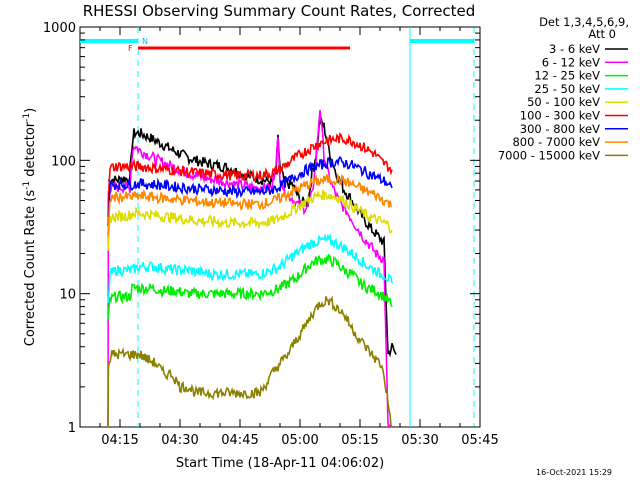 This screenshot has width=640, height=480. I want to click on x-tick-label: 04:15, so click(119, 440).